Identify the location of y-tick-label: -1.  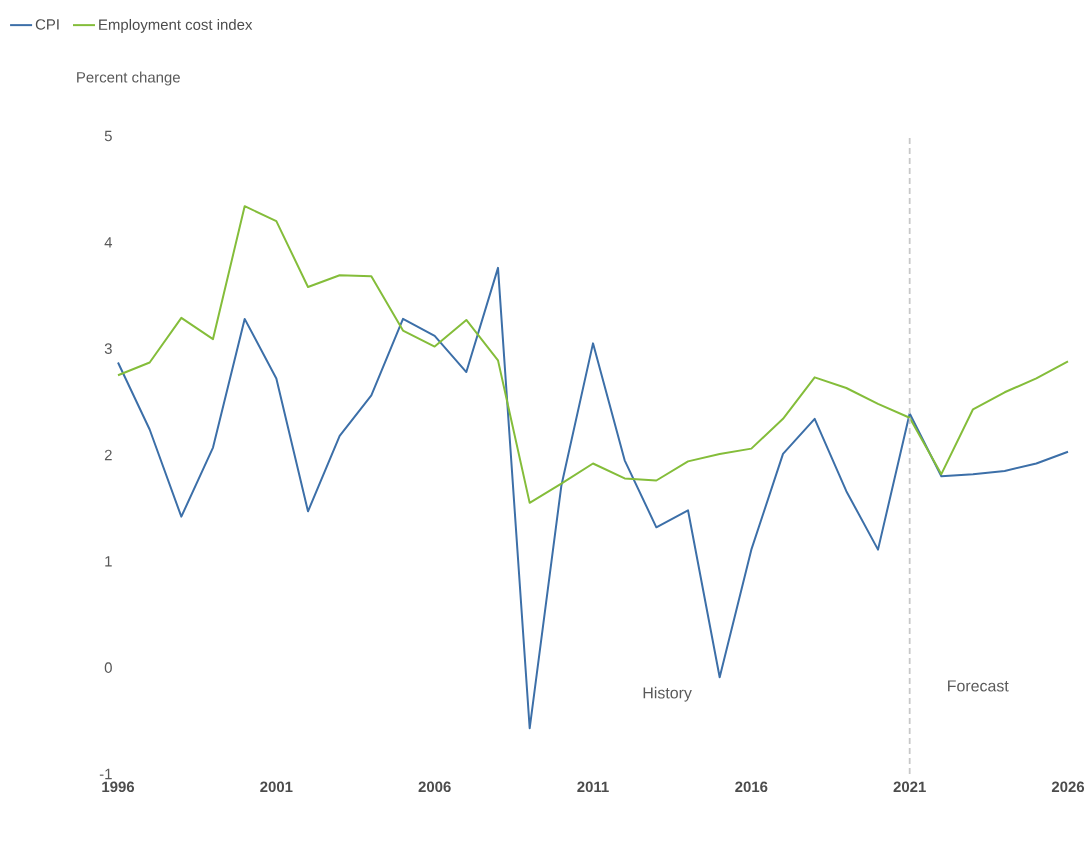
(105, 774).